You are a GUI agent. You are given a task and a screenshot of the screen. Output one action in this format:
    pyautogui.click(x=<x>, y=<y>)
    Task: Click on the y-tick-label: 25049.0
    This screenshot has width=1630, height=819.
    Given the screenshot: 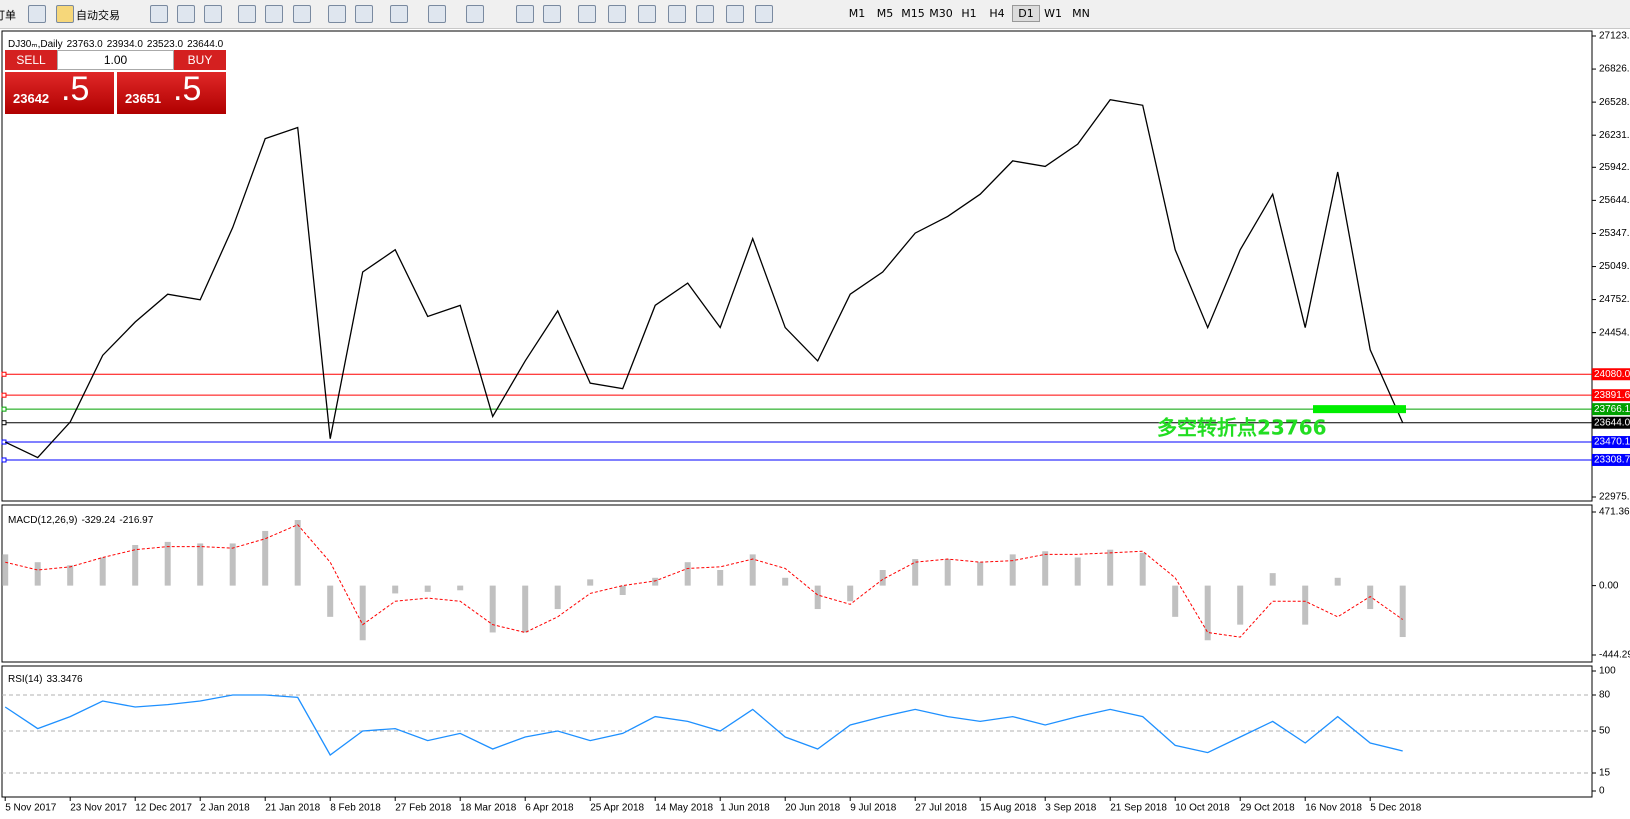 What is the action you would take?
    pyautogui.click(x=1614, y=266)
    